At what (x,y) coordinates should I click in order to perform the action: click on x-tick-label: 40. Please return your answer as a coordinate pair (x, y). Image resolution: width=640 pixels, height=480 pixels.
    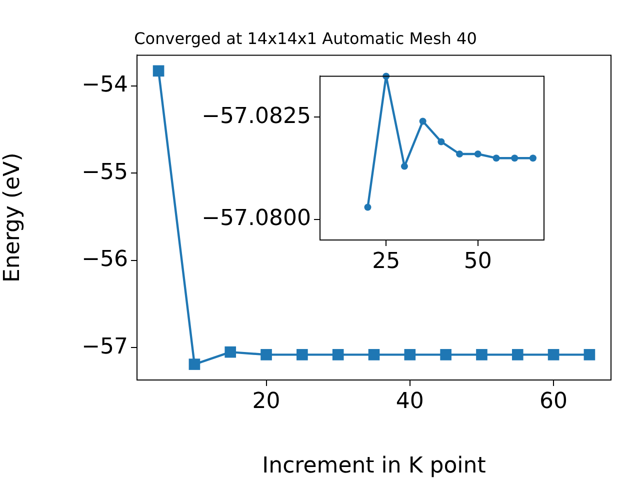
    Looking at the image, I should click on (410, 401).